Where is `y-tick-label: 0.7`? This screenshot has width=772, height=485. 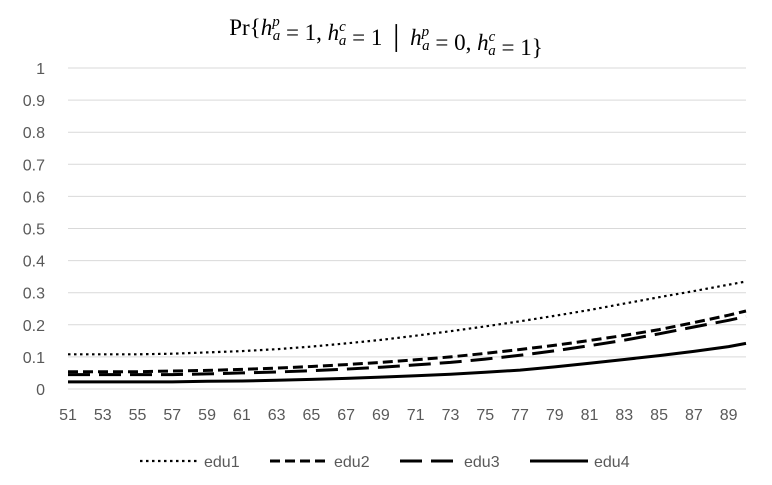 y-tick-label: 0.7 is located at coordinates (34, 165).